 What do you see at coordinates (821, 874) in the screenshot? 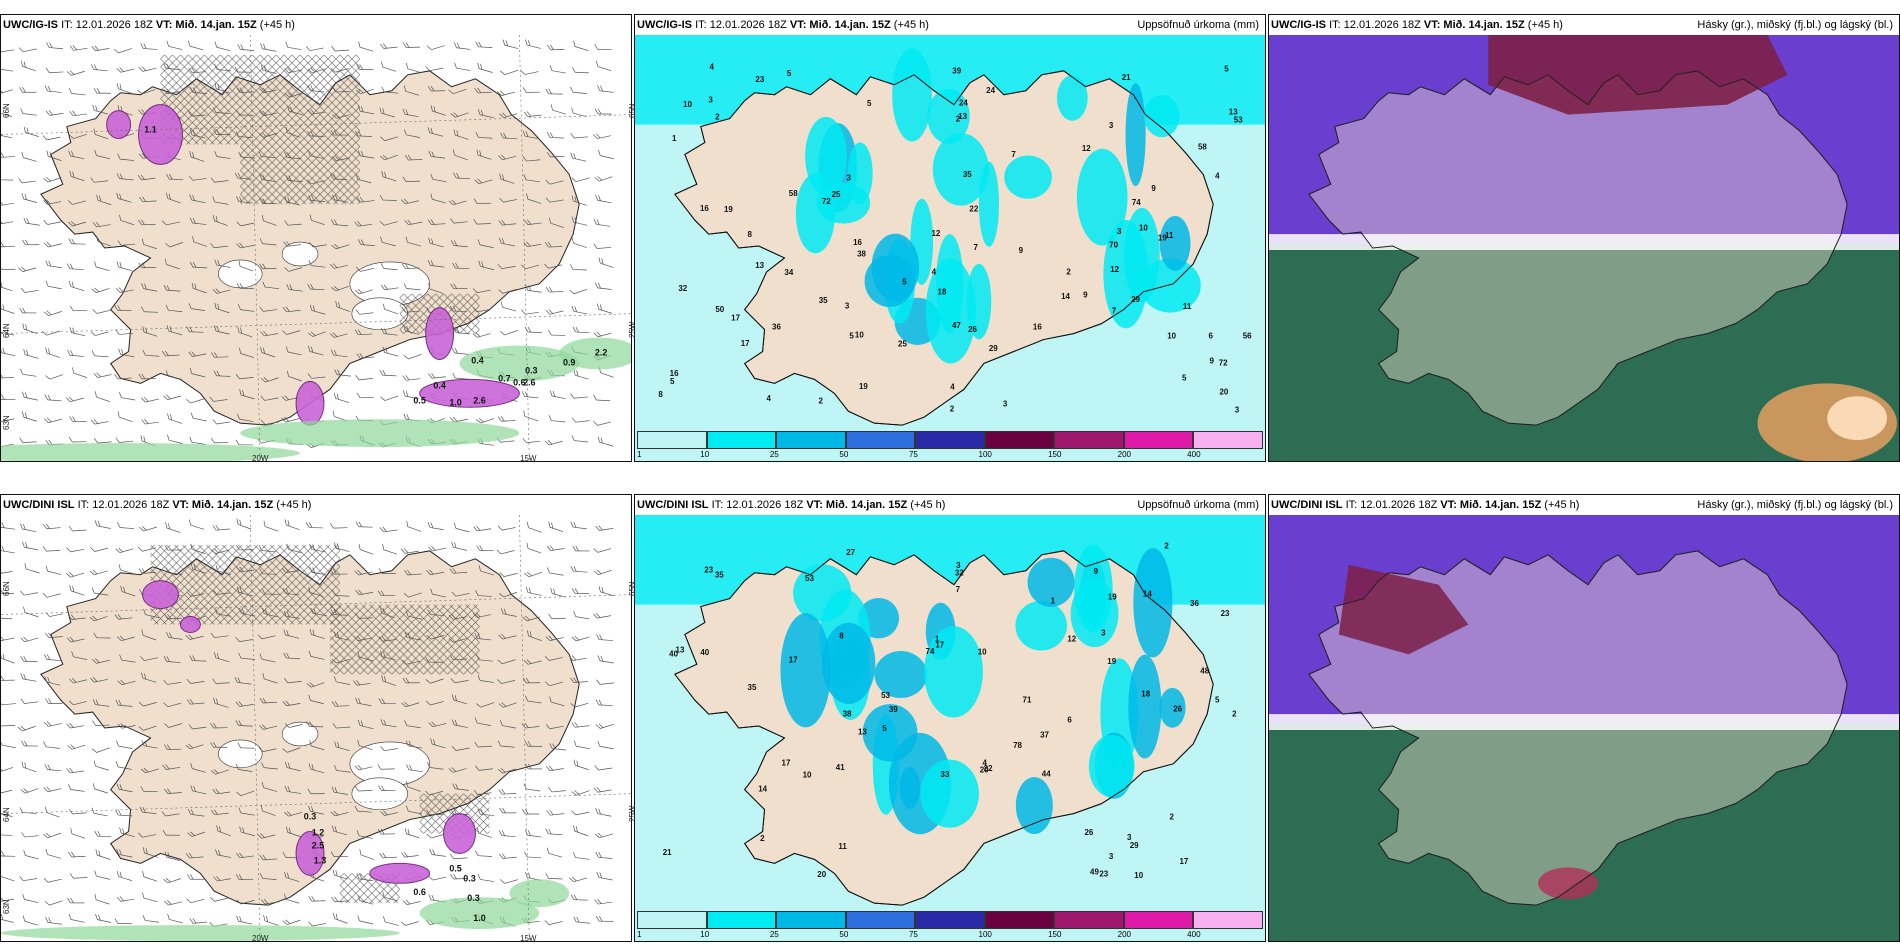
I see `precip-value: 20` at bounding box center [821, 874].